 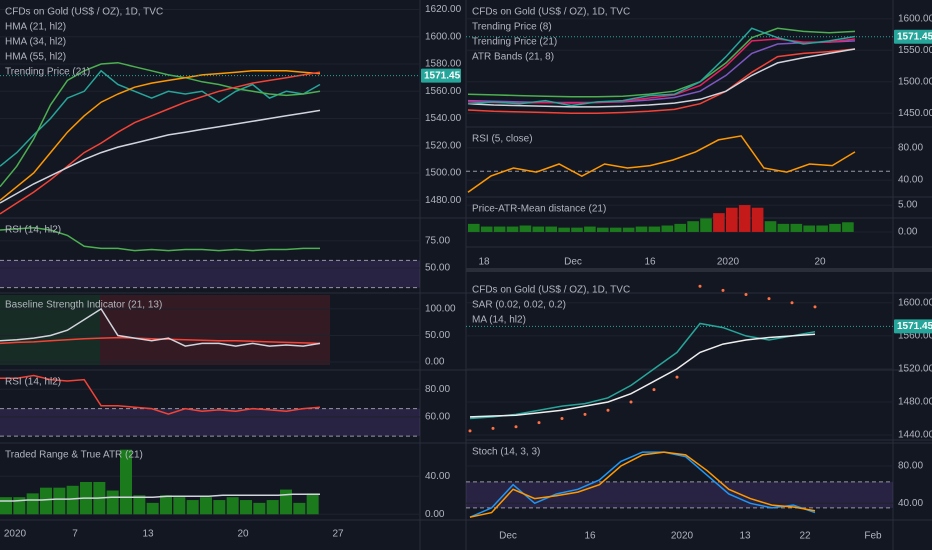 What do you see at coordinates (33, 230) in the screenshot?
I see `pane-title: RSI (14, hl2)` at bounding box center [33, 230].